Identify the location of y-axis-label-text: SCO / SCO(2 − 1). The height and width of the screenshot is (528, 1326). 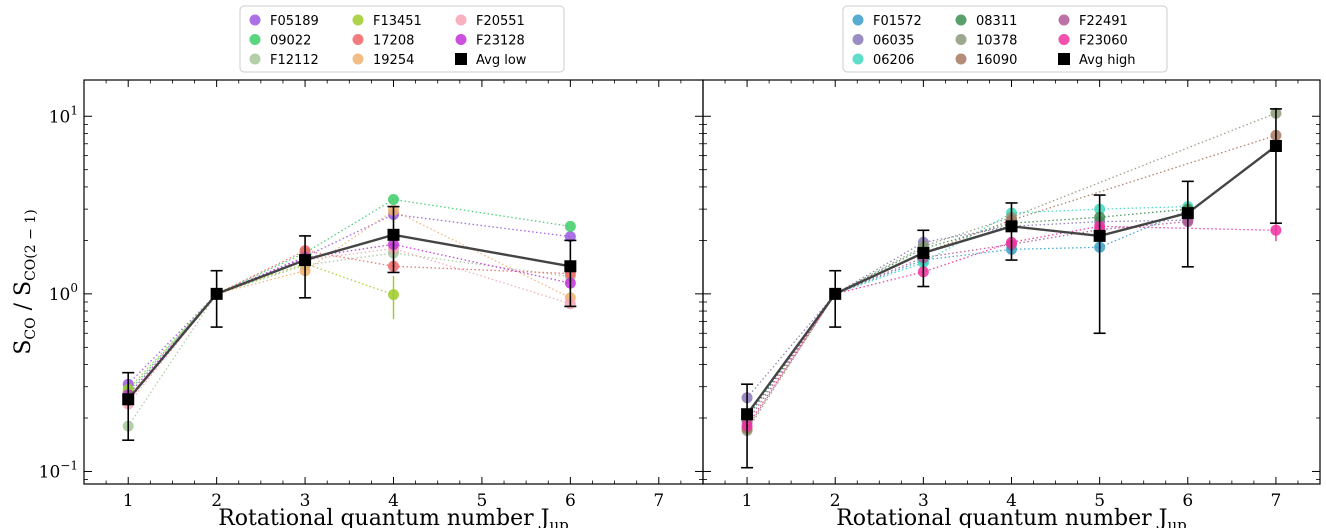
(25, 281).